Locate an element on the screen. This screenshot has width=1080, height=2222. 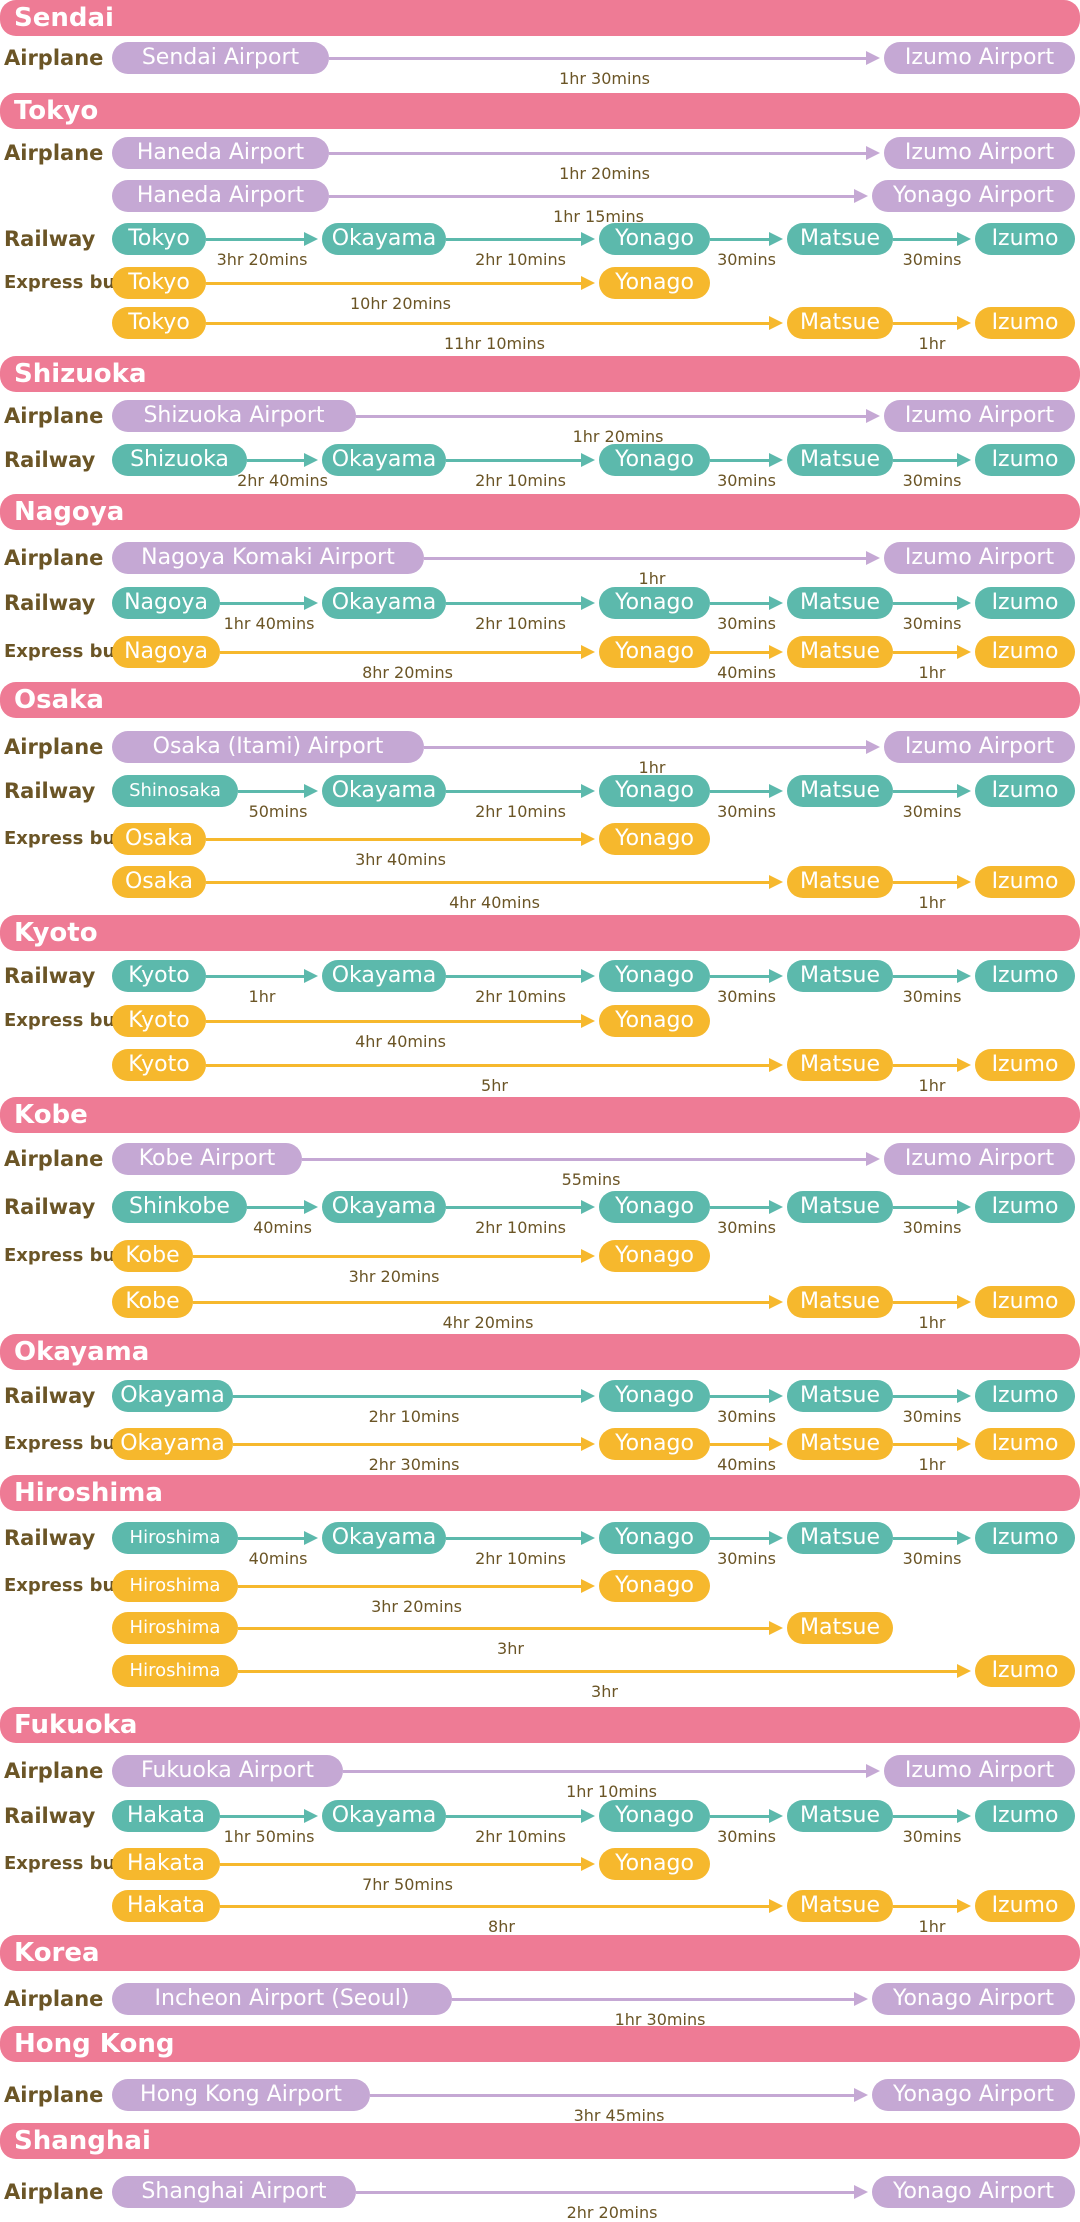
station-shanghai-airport: Shanghai Airport is located at coordinates (234, 2192).